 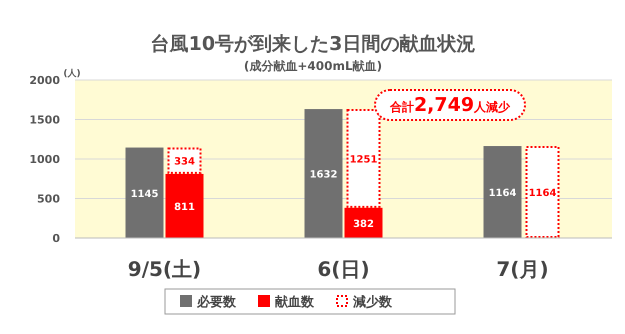 I want to click on y-tick-label: 500, so click(x=48, y=199).